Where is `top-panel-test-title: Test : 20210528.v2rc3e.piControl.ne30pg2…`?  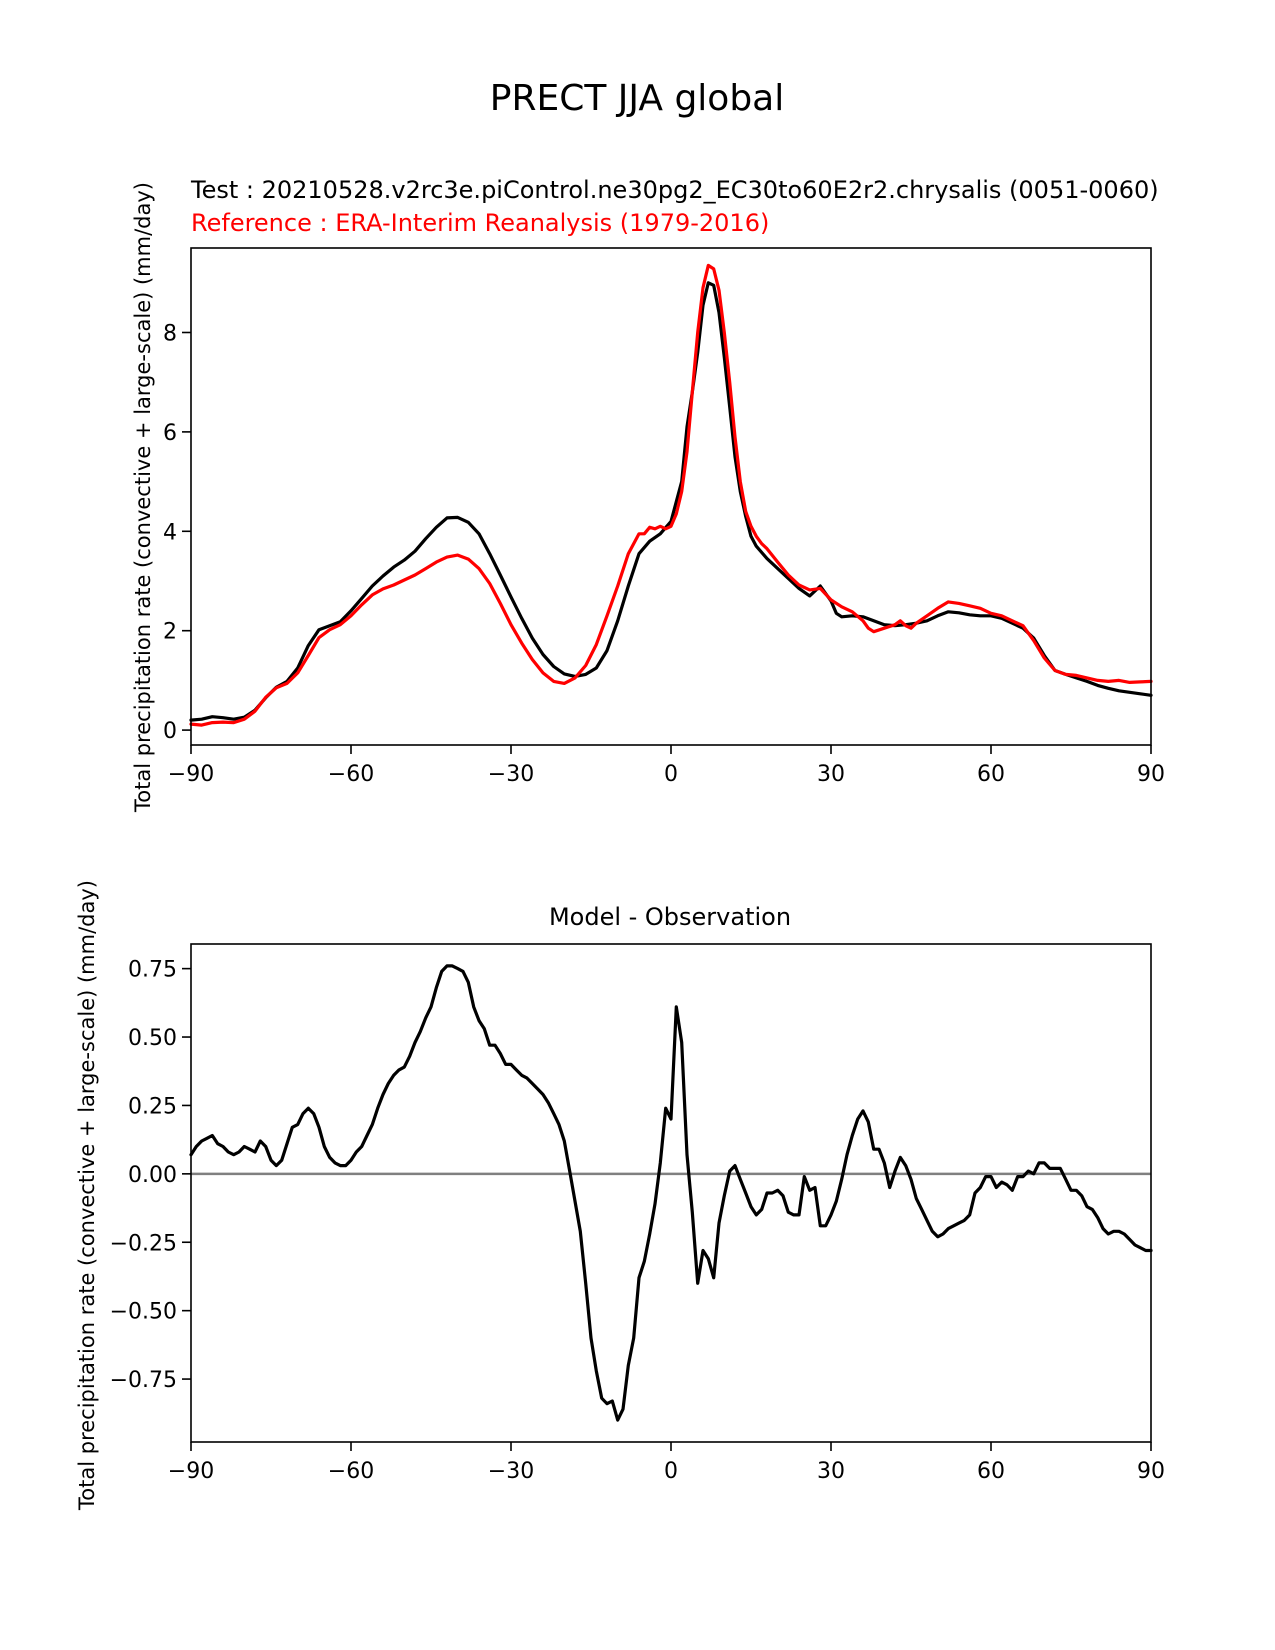 top-panel-test-title: Test : 20210528.v2rc3e.piControl.ne30pg2… is located at coordinates (674, 190).